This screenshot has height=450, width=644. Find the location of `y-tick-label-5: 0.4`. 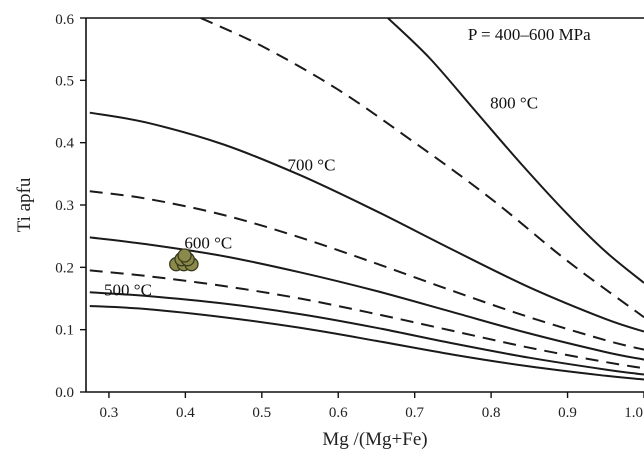

y-tick-label-5: 0.4 is located at coordinates (64, 144).